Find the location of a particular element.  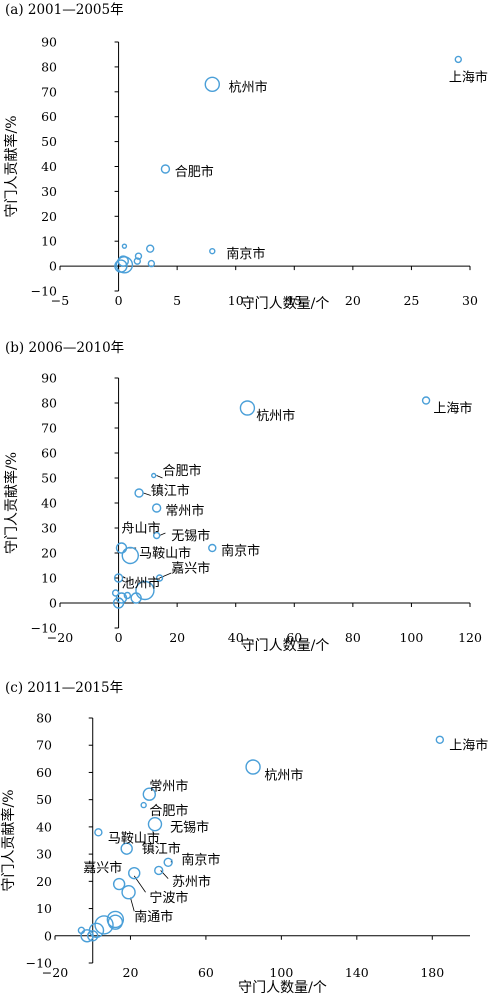

x-tick-label: 10 is located at coordinates (236, 300).